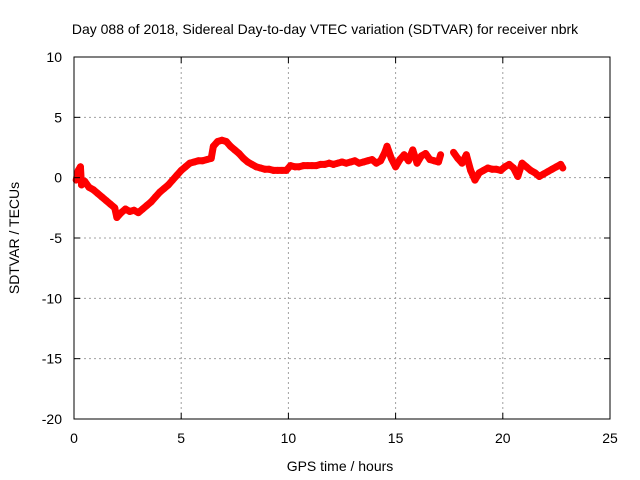 The width and height of the screenshot is (640, 480). What do you see at coordinates (52, 298) in the screenshot?
I see `y-tick-label: -10` at bounding box center [52, 298].